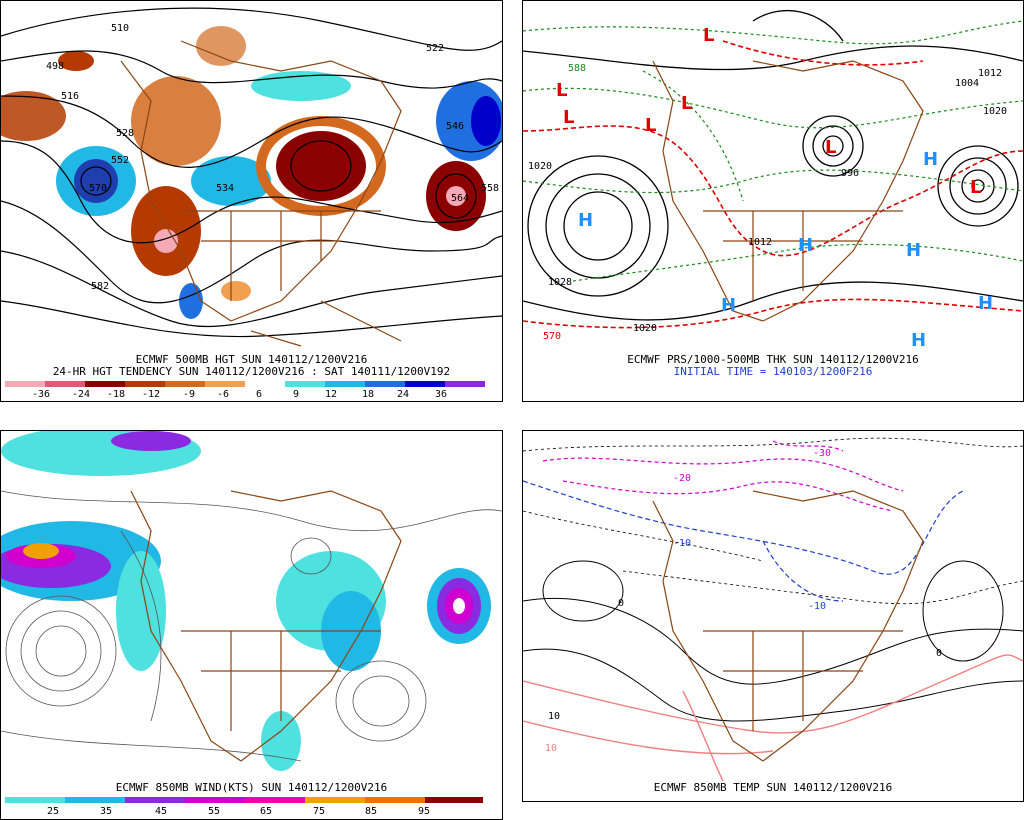  I want to click on panel-title: ECMWF 850MB TEMP SUN 140112/1200V216, so click(773, 787).